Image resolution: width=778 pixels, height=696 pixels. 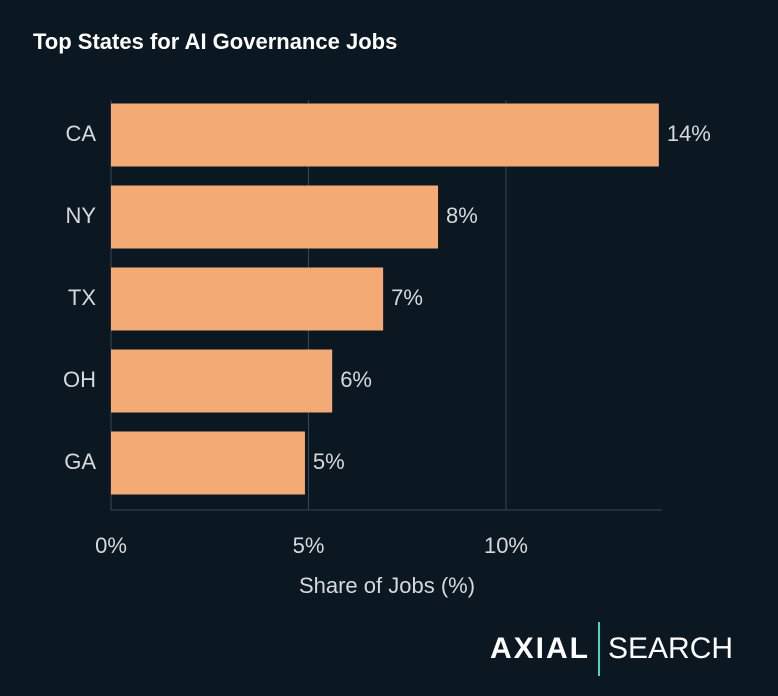 I want to click on chart-title: Top States for AI Governance Jobs, so click(x=215, y=41).